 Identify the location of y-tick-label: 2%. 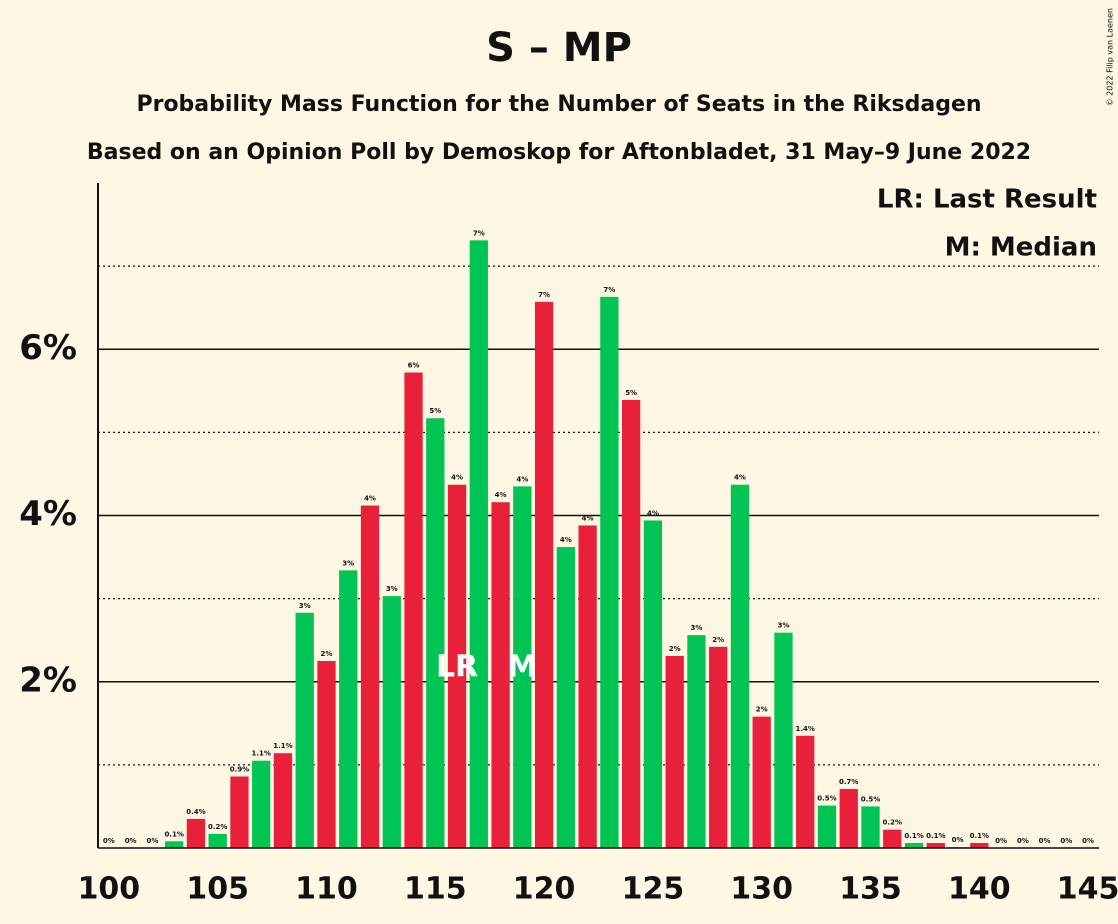
(48, 680).